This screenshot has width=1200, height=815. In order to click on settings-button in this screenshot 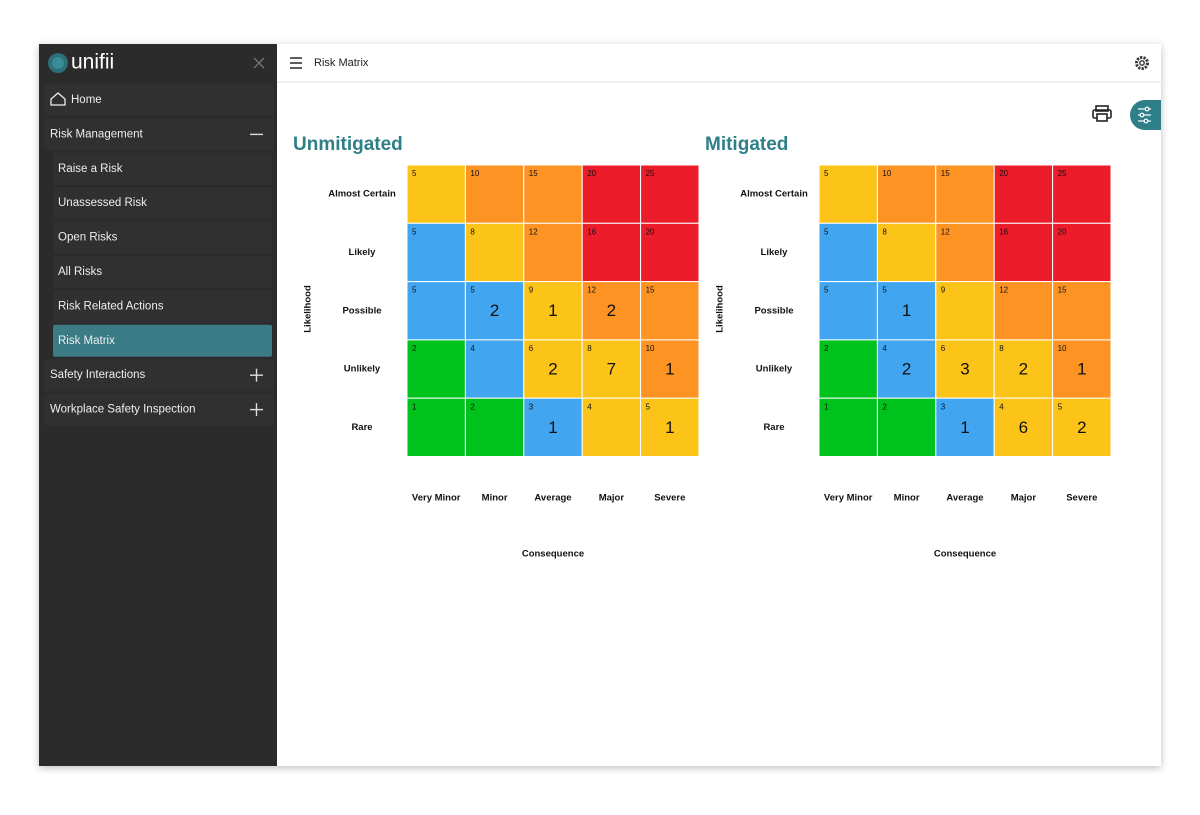, I will do `click(1142, 63)`.